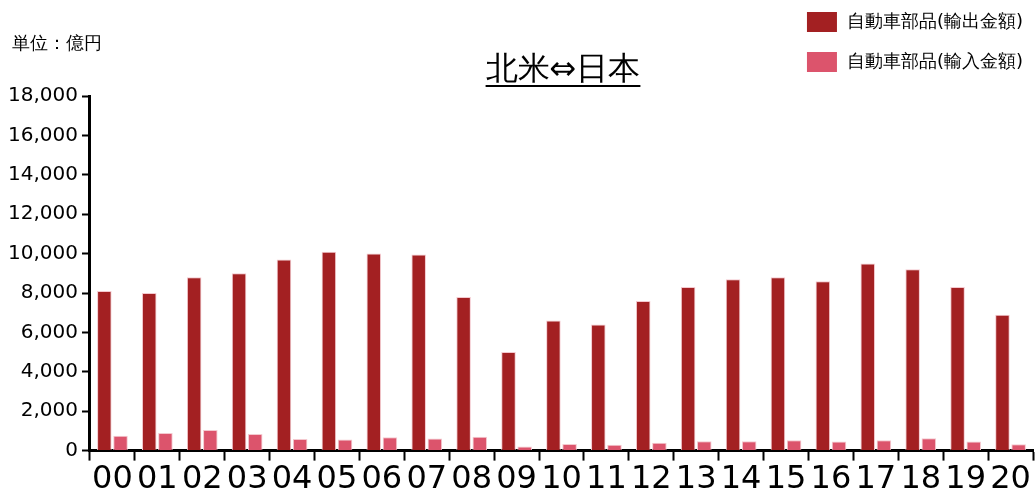 Image resolution: width=1035 pixels, height=499 pixels. What do you see at coordinates (43, 173) in the screenshot?
I see `y-tick-label: 14,000` at bounding box center [43, 173].